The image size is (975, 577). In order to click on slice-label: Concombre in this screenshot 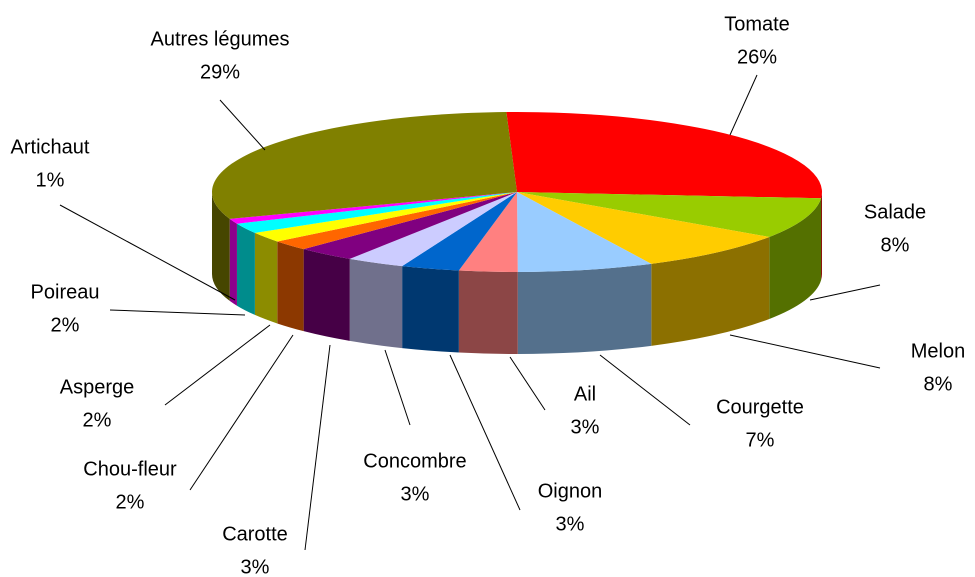, I will do `click(414, 461)`.